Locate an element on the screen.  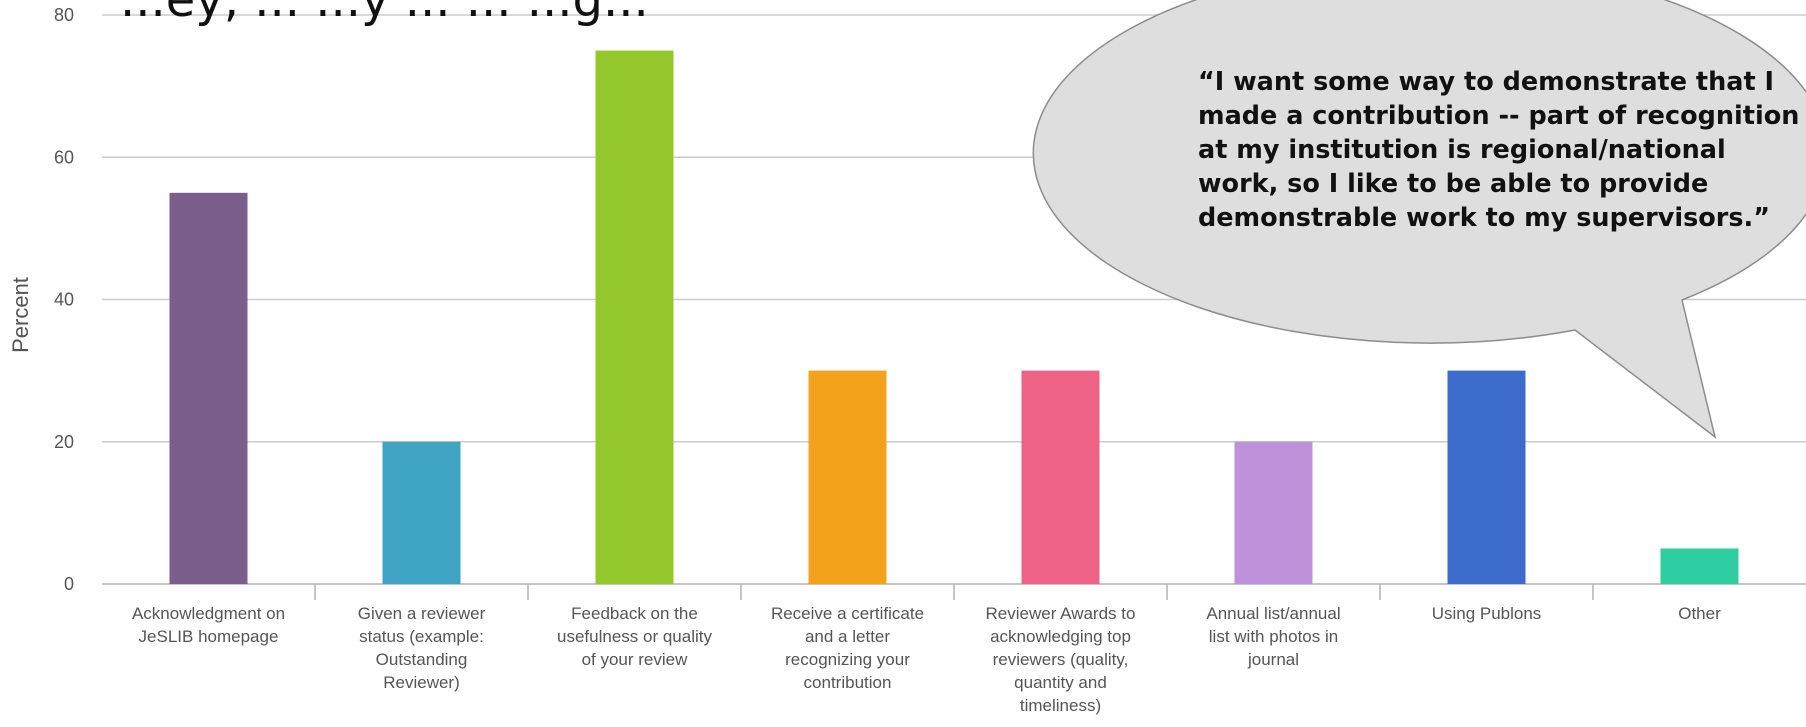
y-tick-label: 80 is located at coordinates (64, 15).